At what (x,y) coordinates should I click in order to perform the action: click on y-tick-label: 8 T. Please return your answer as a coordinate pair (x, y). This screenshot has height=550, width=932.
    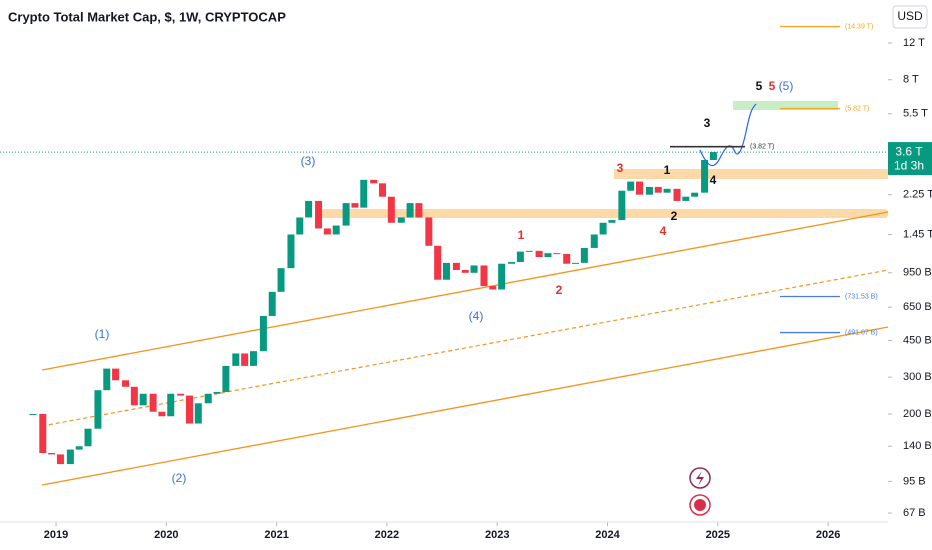
    Looking at the image, I should click on (911, 80).